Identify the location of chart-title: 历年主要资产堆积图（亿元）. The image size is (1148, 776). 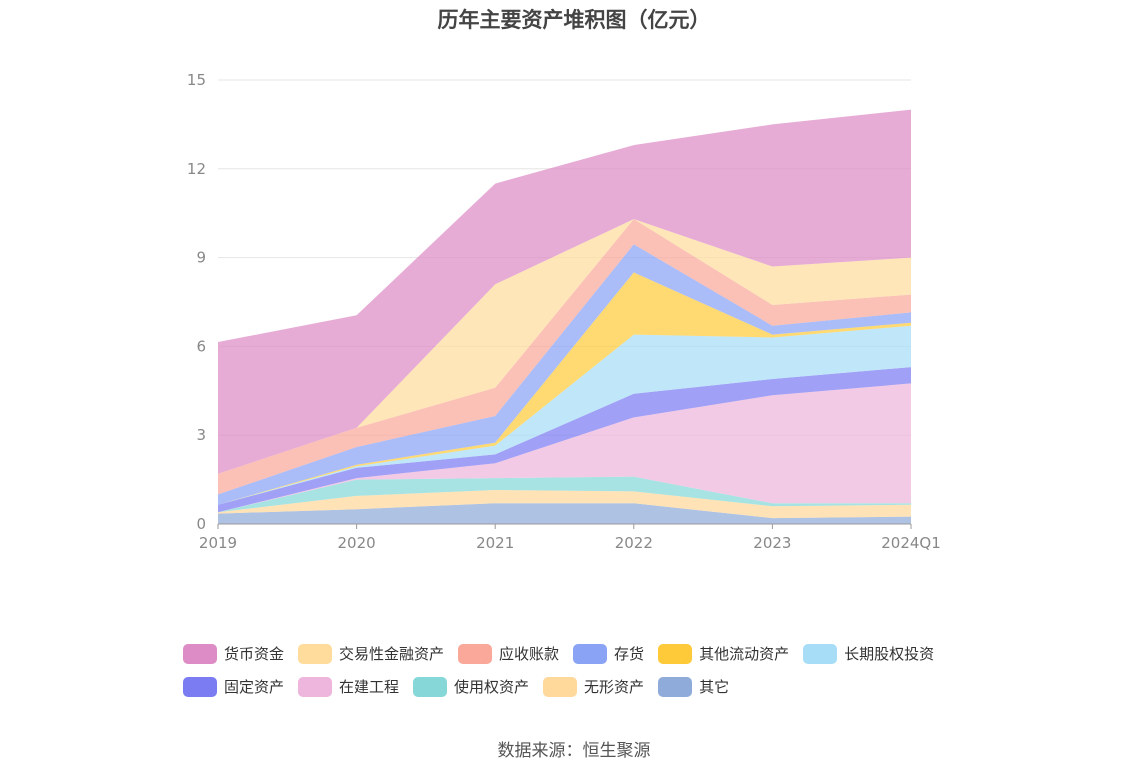
(574, 20).